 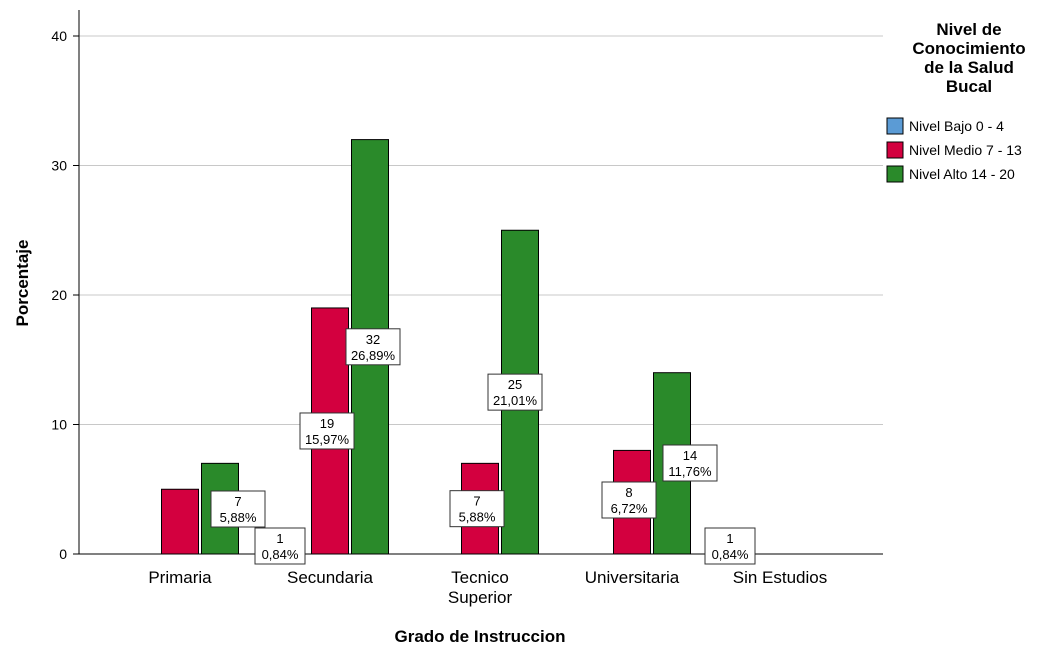 I want to click on data-label-percent: 6,72%, so click(x=629, y=508).